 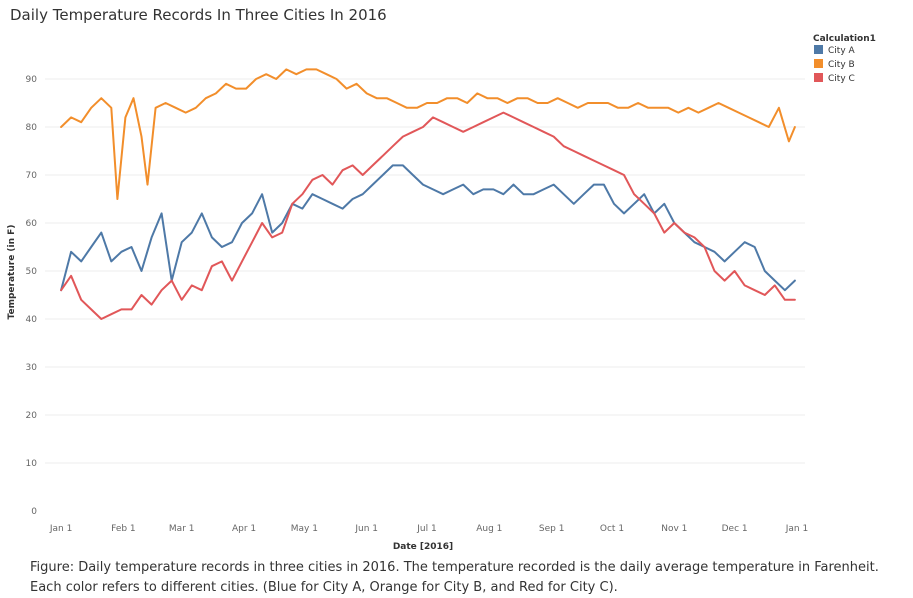 What do you see at coordinates (735, 529) in the screenshot?
I see `x-tick-label: Dec 1` at bounding box center [735, 529].